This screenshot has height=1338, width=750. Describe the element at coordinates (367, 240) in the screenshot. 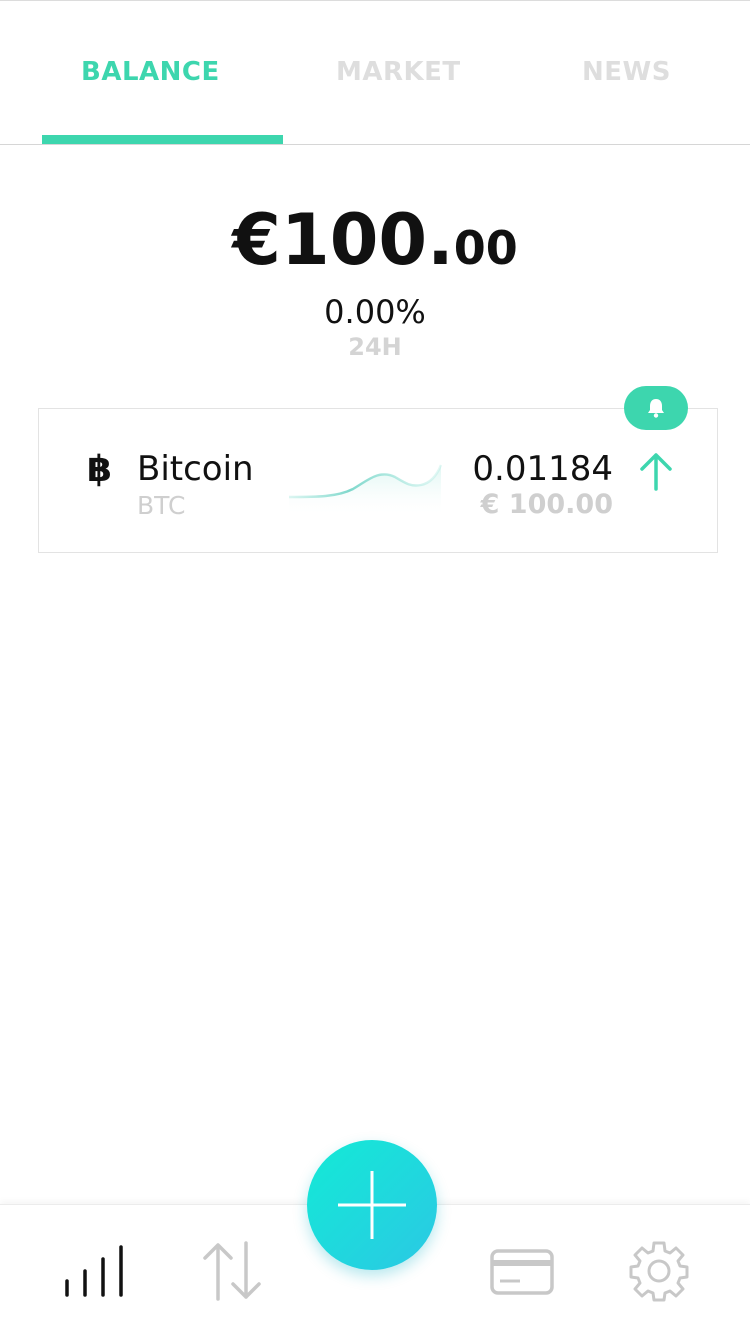

I see `balance-amount-integer: 100.` at that location.